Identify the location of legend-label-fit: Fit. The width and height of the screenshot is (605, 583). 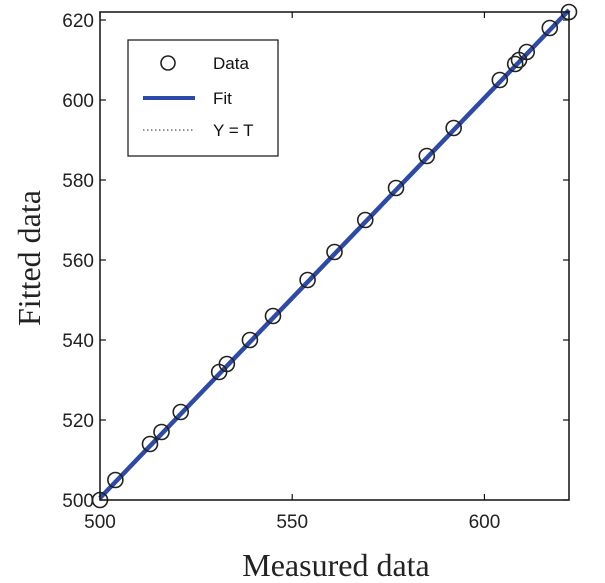
(222, 98).